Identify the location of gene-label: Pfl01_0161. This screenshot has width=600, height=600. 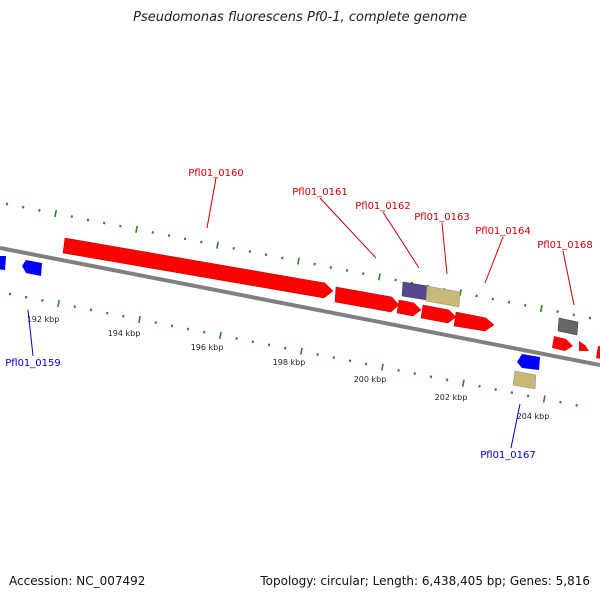
(320, 192).